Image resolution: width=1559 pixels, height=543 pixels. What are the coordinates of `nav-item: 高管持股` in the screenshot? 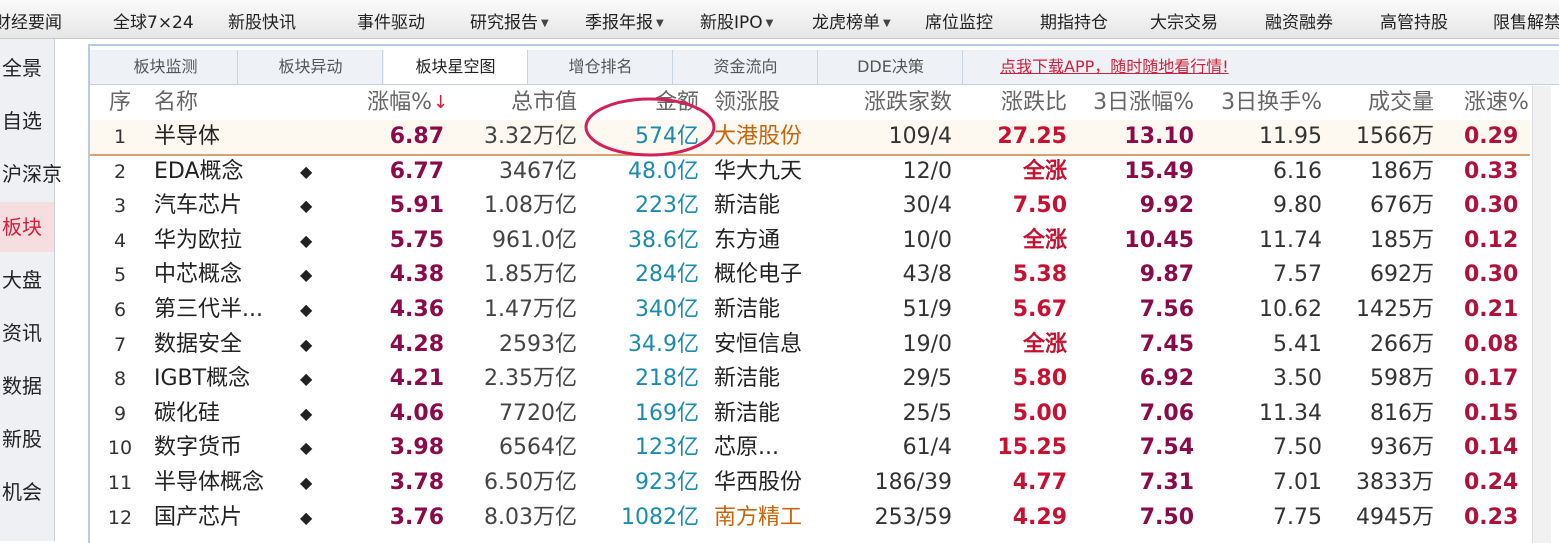 It's located at (1414, 23).